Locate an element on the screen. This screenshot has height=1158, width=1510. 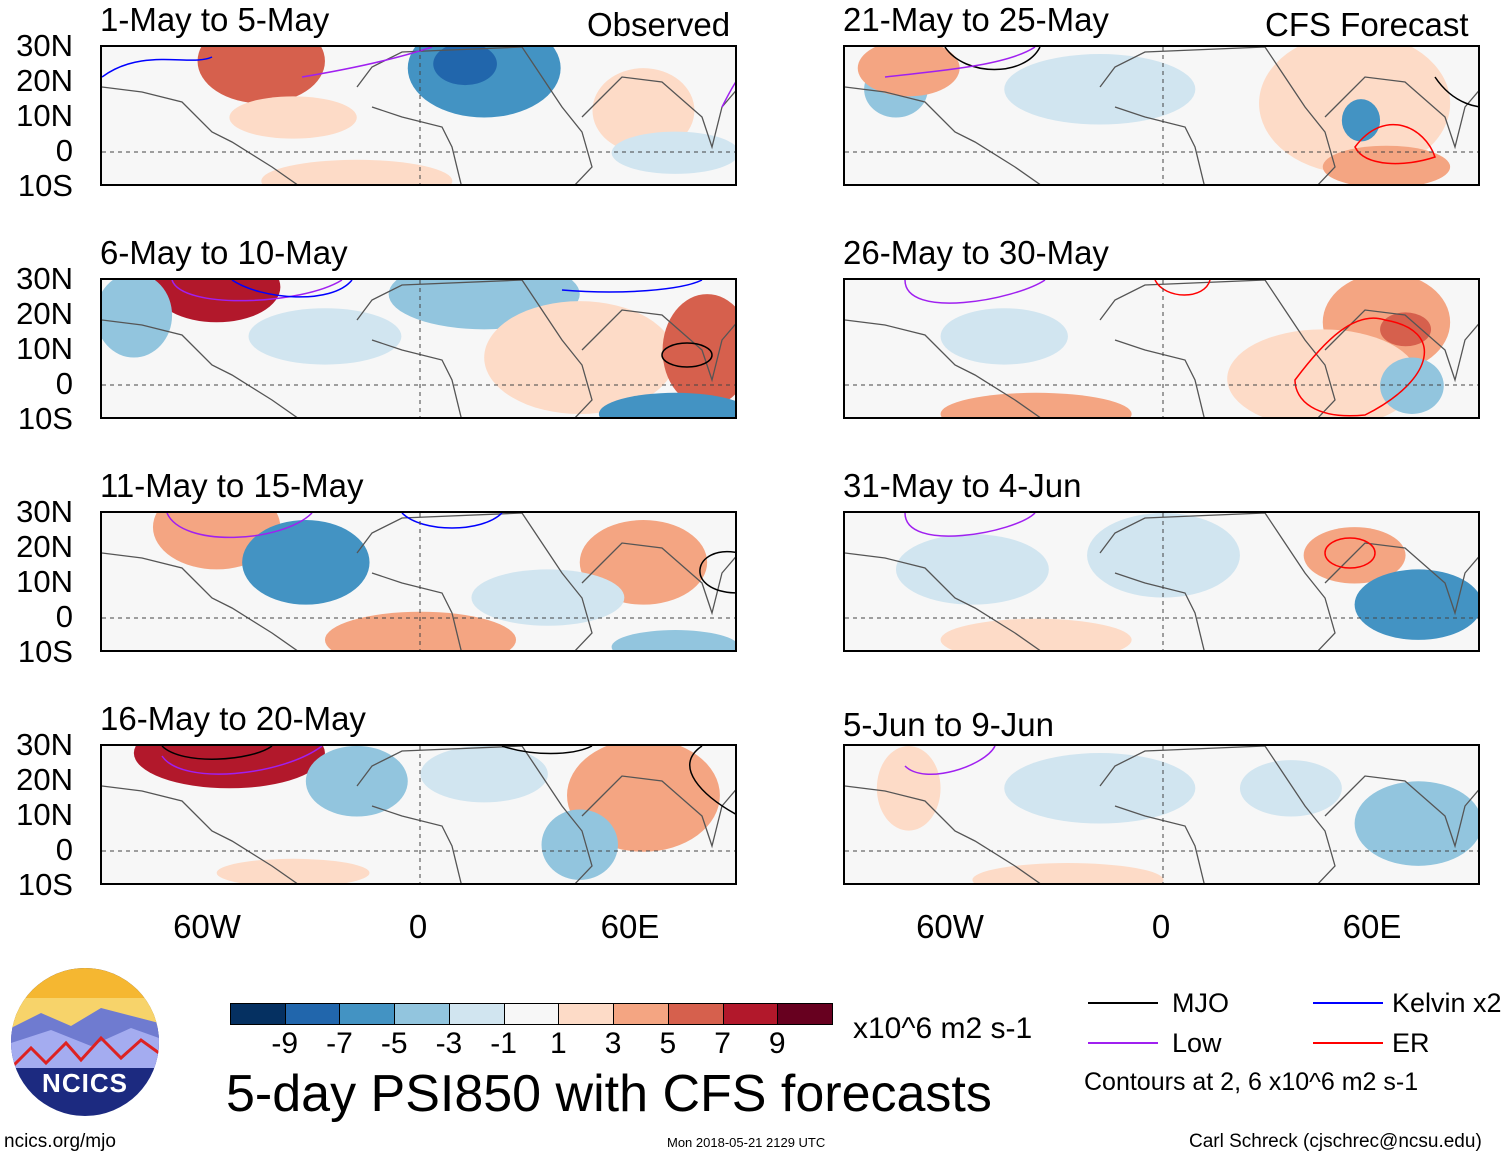
site-link: ncics.org/mjo is located at coordinates (60, 1141).